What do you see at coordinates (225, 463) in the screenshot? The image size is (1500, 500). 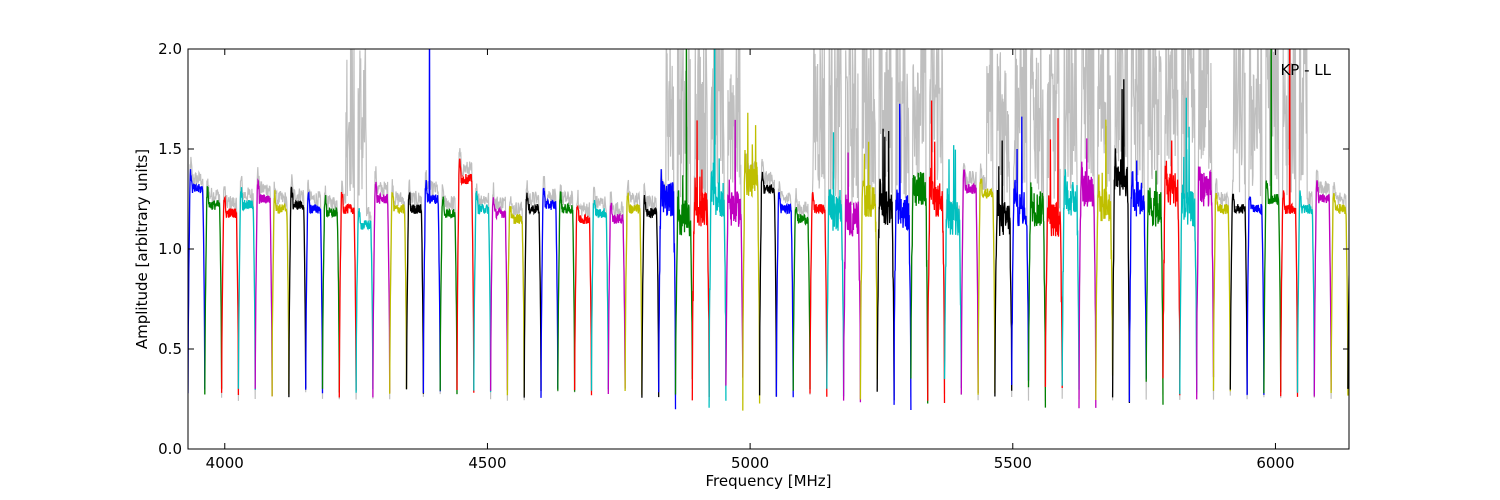 I see `x-tick-label: 4000` at bounding box center [225, 463].